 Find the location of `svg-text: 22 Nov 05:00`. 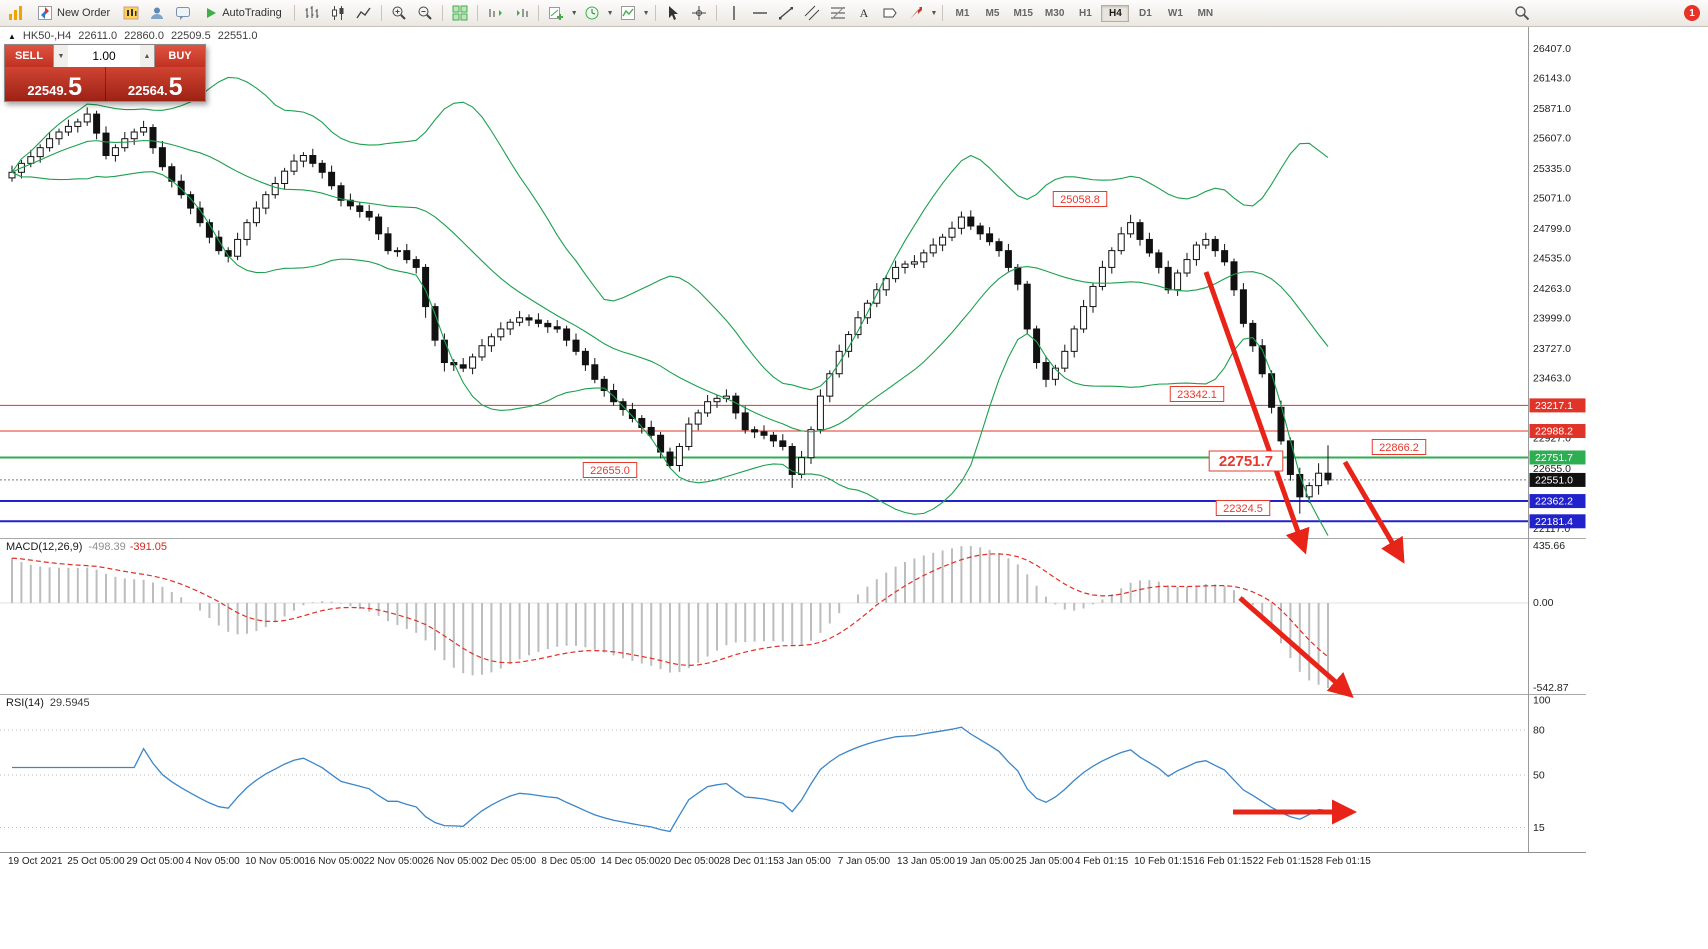

svg-text: 22 Nov 05:00 is located at coordinates (394, 861).